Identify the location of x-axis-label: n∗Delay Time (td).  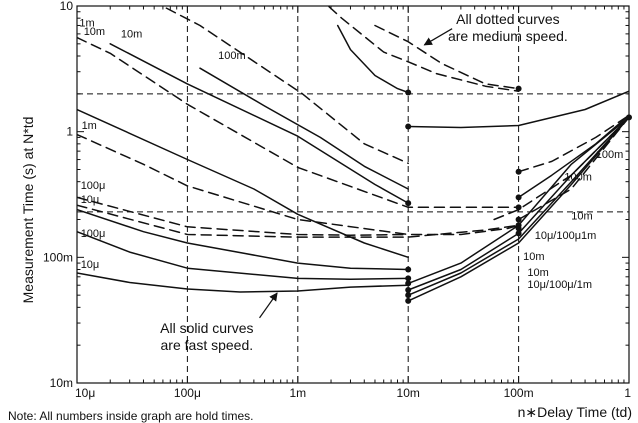
(575, 412).